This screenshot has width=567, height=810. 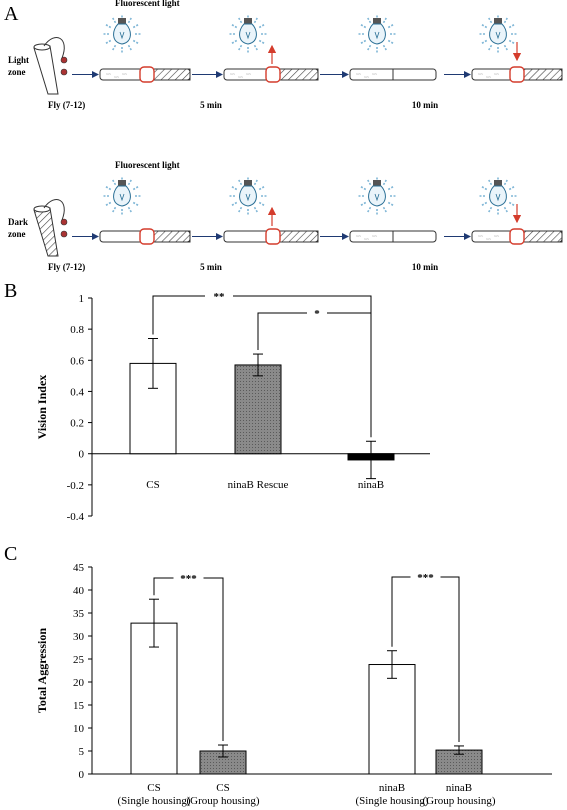 What do you see at coordinates (220, 297) in the screenshot?
I see `significance-label: **` at bounding box center [220, 297].